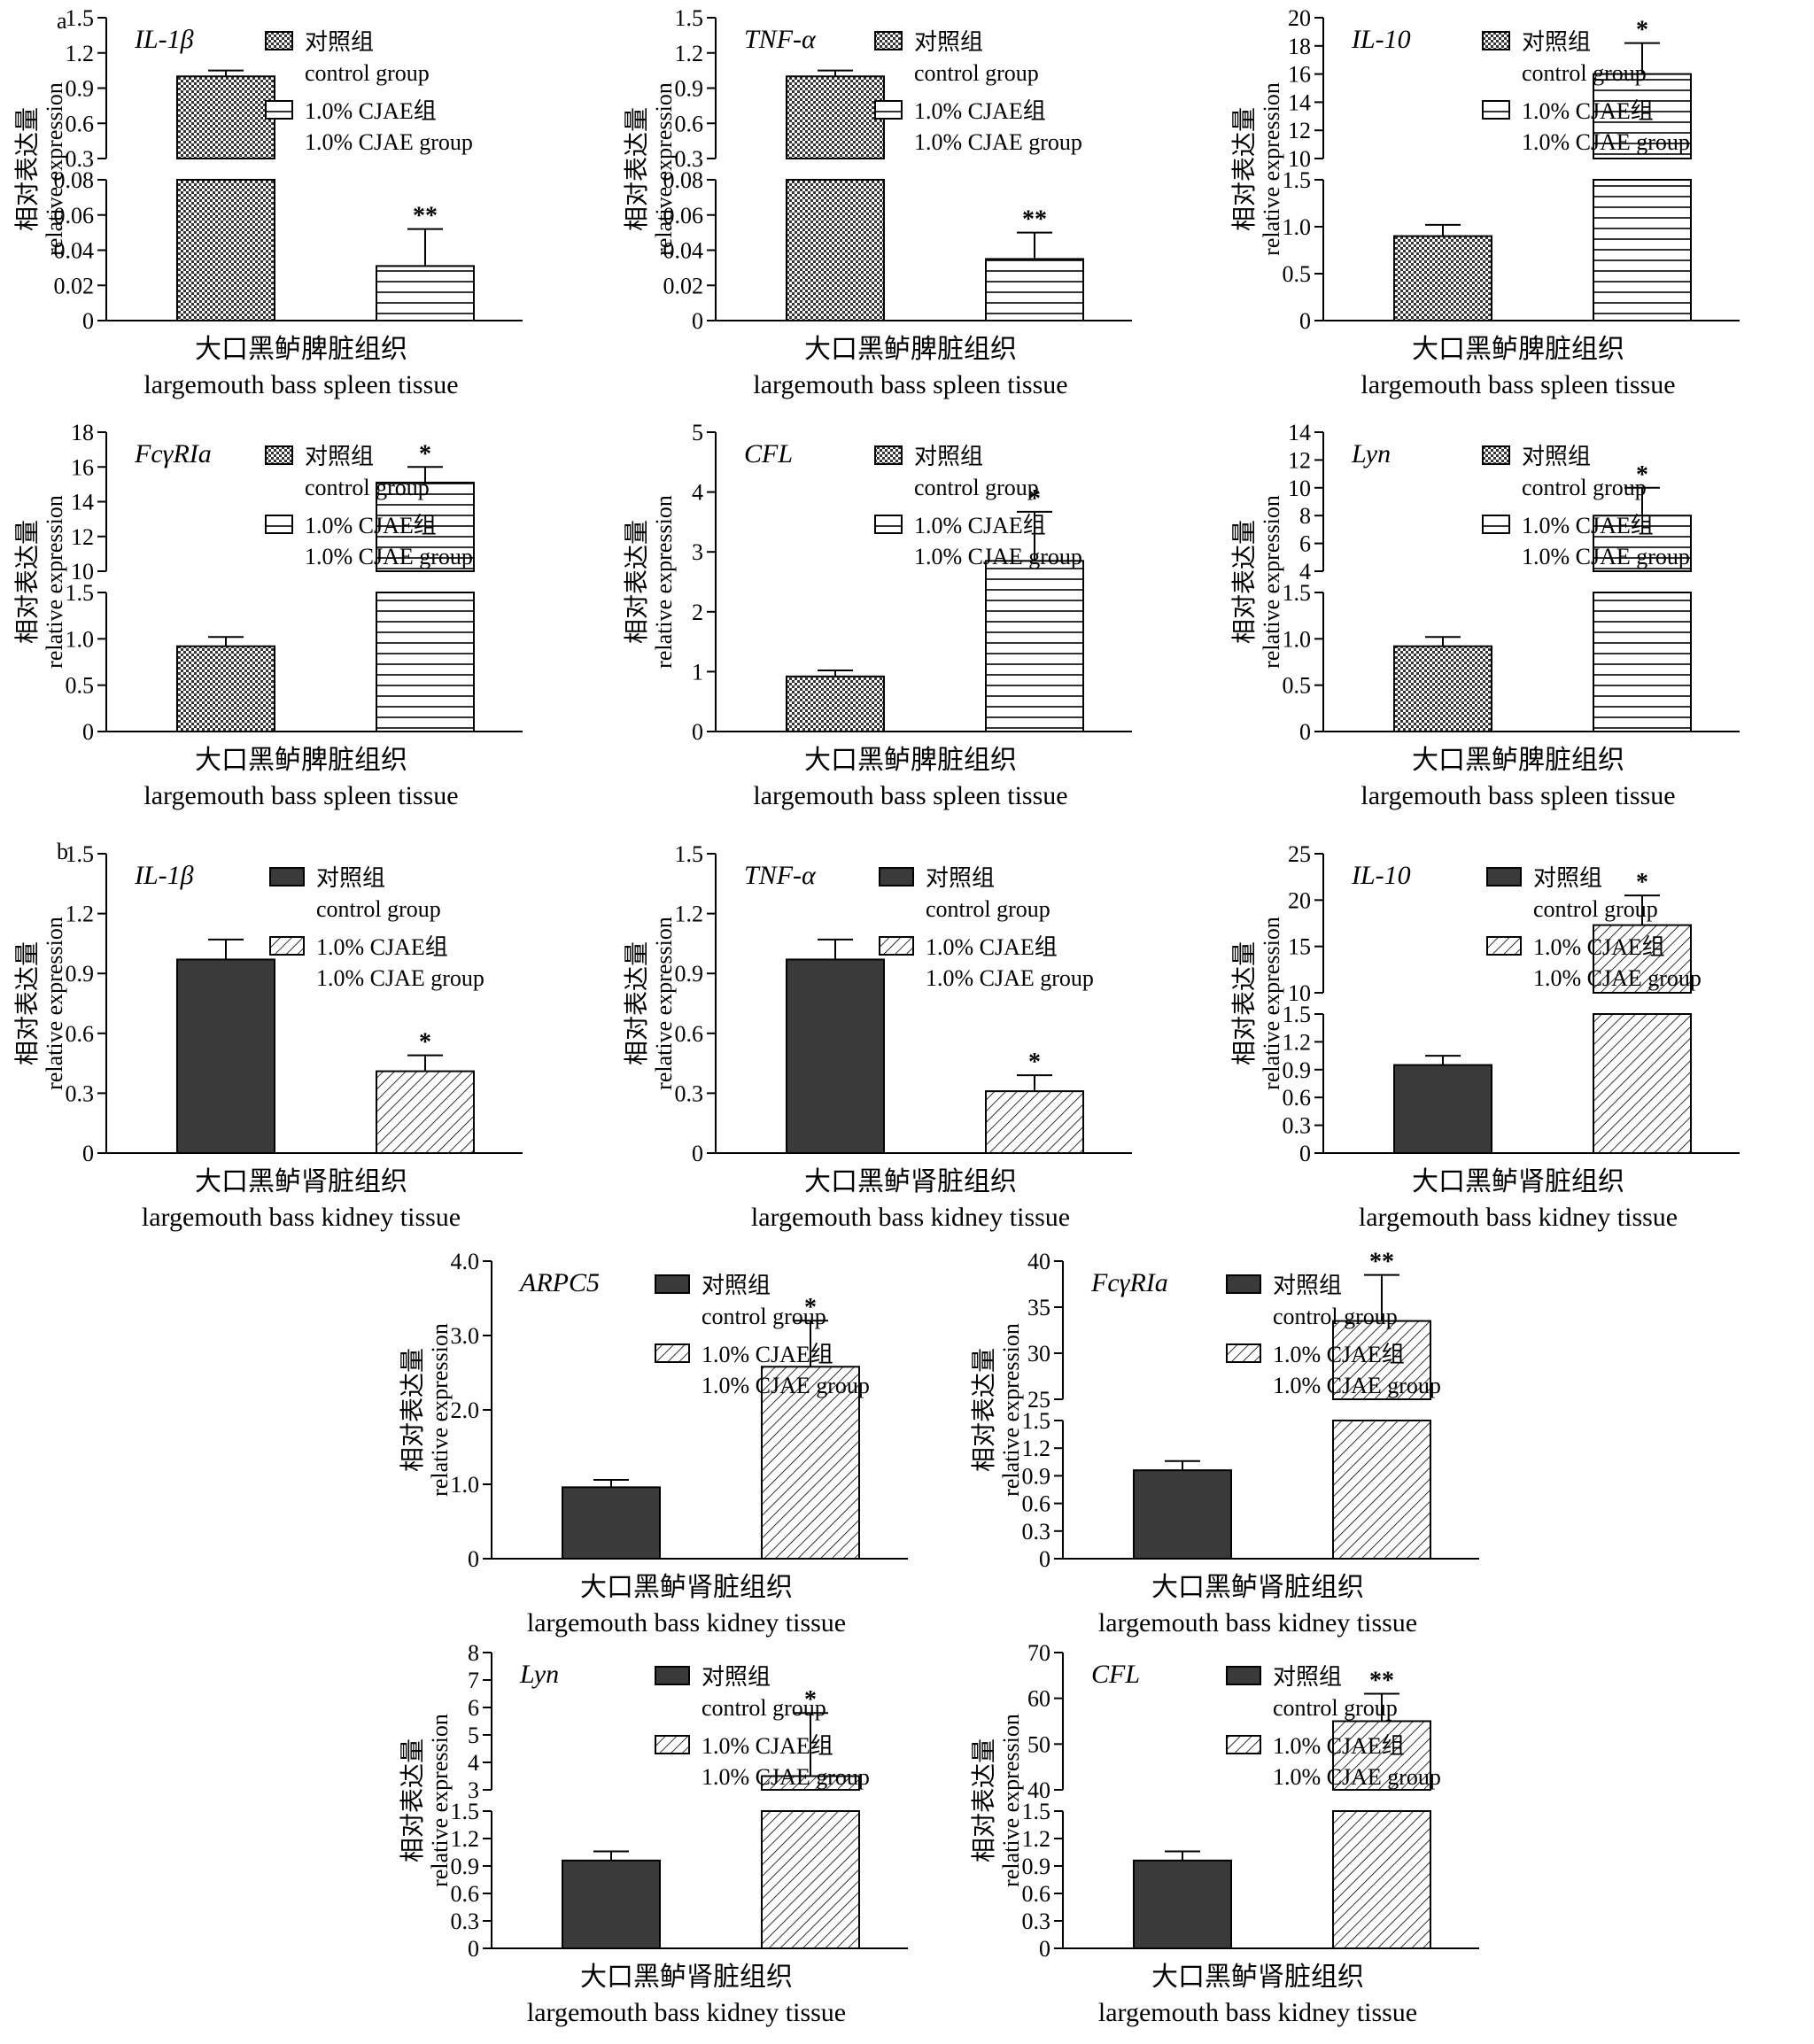 Image resolution: width=1814 pixels, height=2044 pixels. I want to click on y-tick-label: 50, so click(1038, 1744).